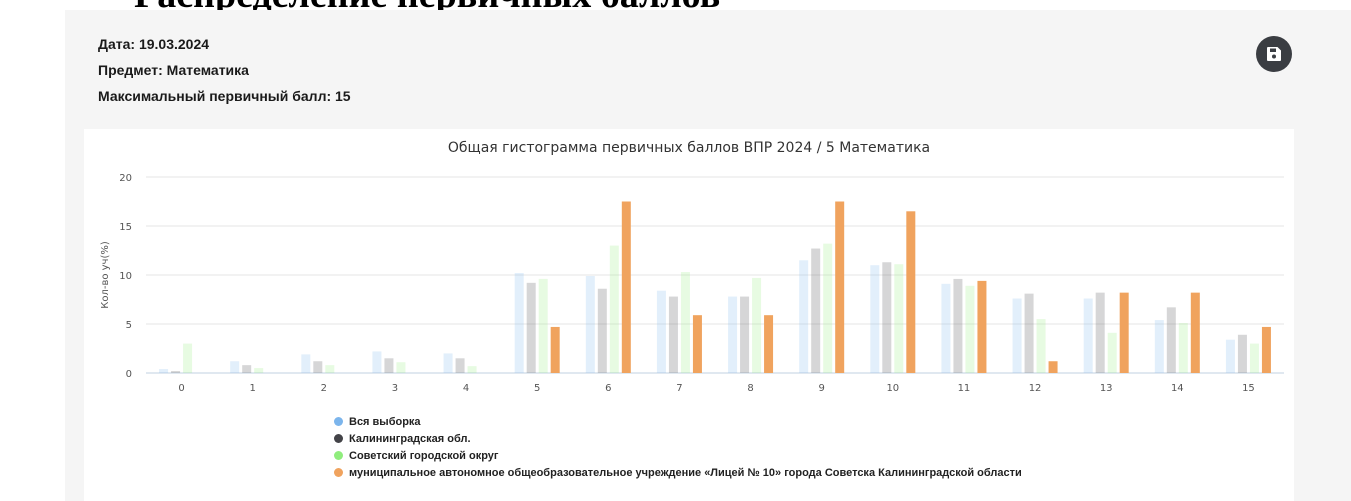 The width and height of the screenshot is (1351, 501). What do you see at coordinates (678, 421) in the screenshot?
I see `legend-item: Вся выборка` at bounding box center [678, 421].